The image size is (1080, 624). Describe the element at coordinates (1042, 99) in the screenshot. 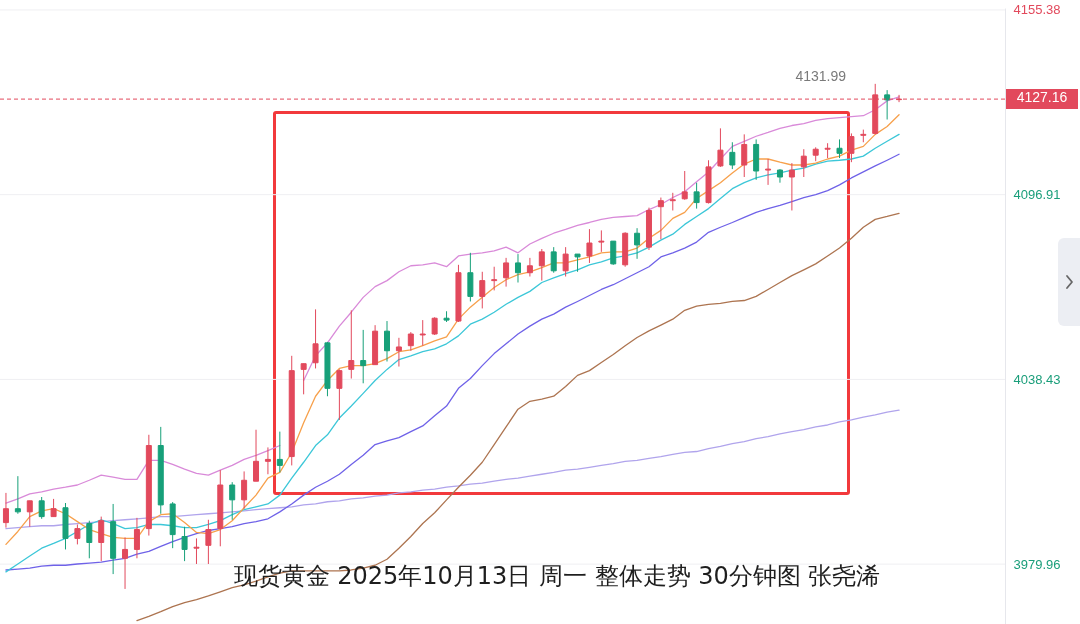

I see `ref-line-label: 4127.16` at that location.